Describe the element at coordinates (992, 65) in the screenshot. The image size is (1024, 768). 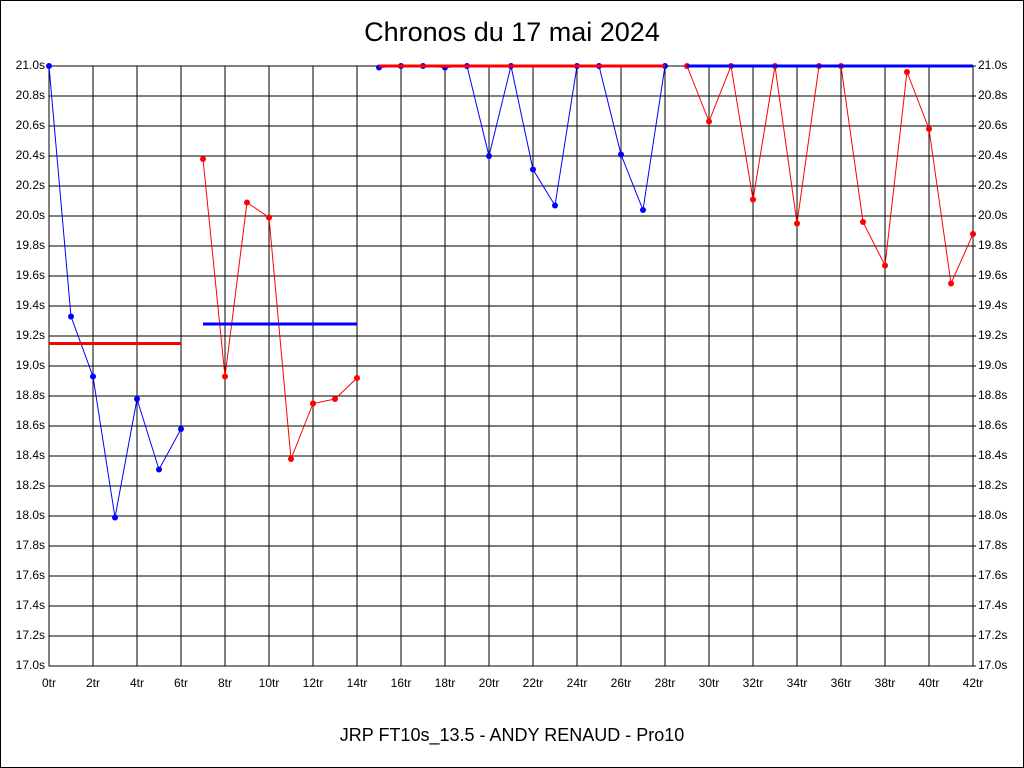
I see `y2-tick-label: 21.0s` at that location.